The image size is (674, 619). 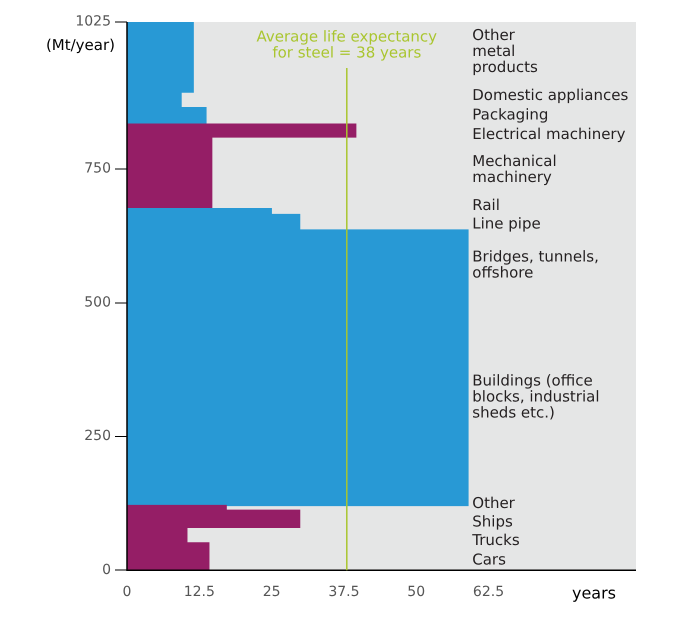 I want to click on annotation: Rail, so click(x=486, y=205).